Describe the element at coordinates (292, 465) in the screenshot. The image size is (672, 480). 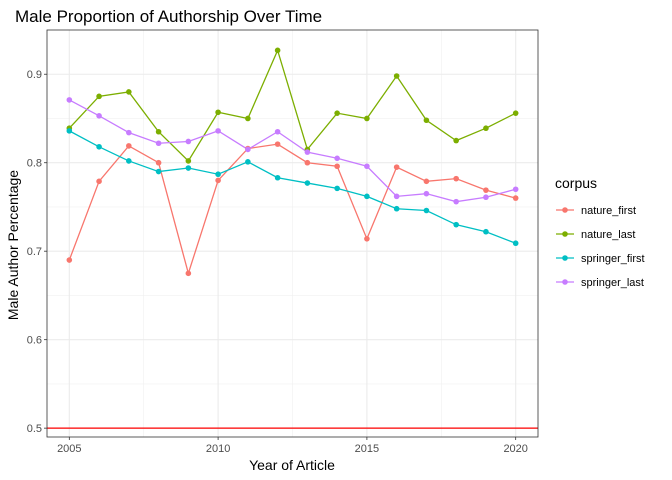
I see `x-axis-title: Year of Article` at that location.